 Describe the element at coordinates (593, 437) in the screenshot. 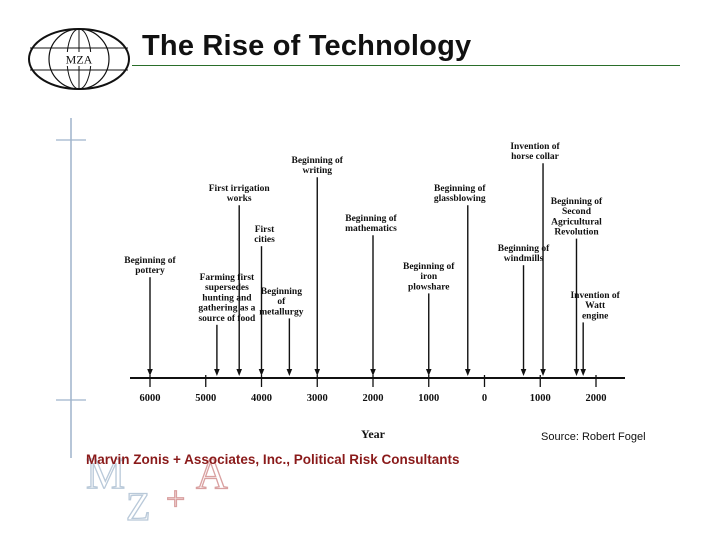

I see `source-note: Source: Robert Fogel` at that location.